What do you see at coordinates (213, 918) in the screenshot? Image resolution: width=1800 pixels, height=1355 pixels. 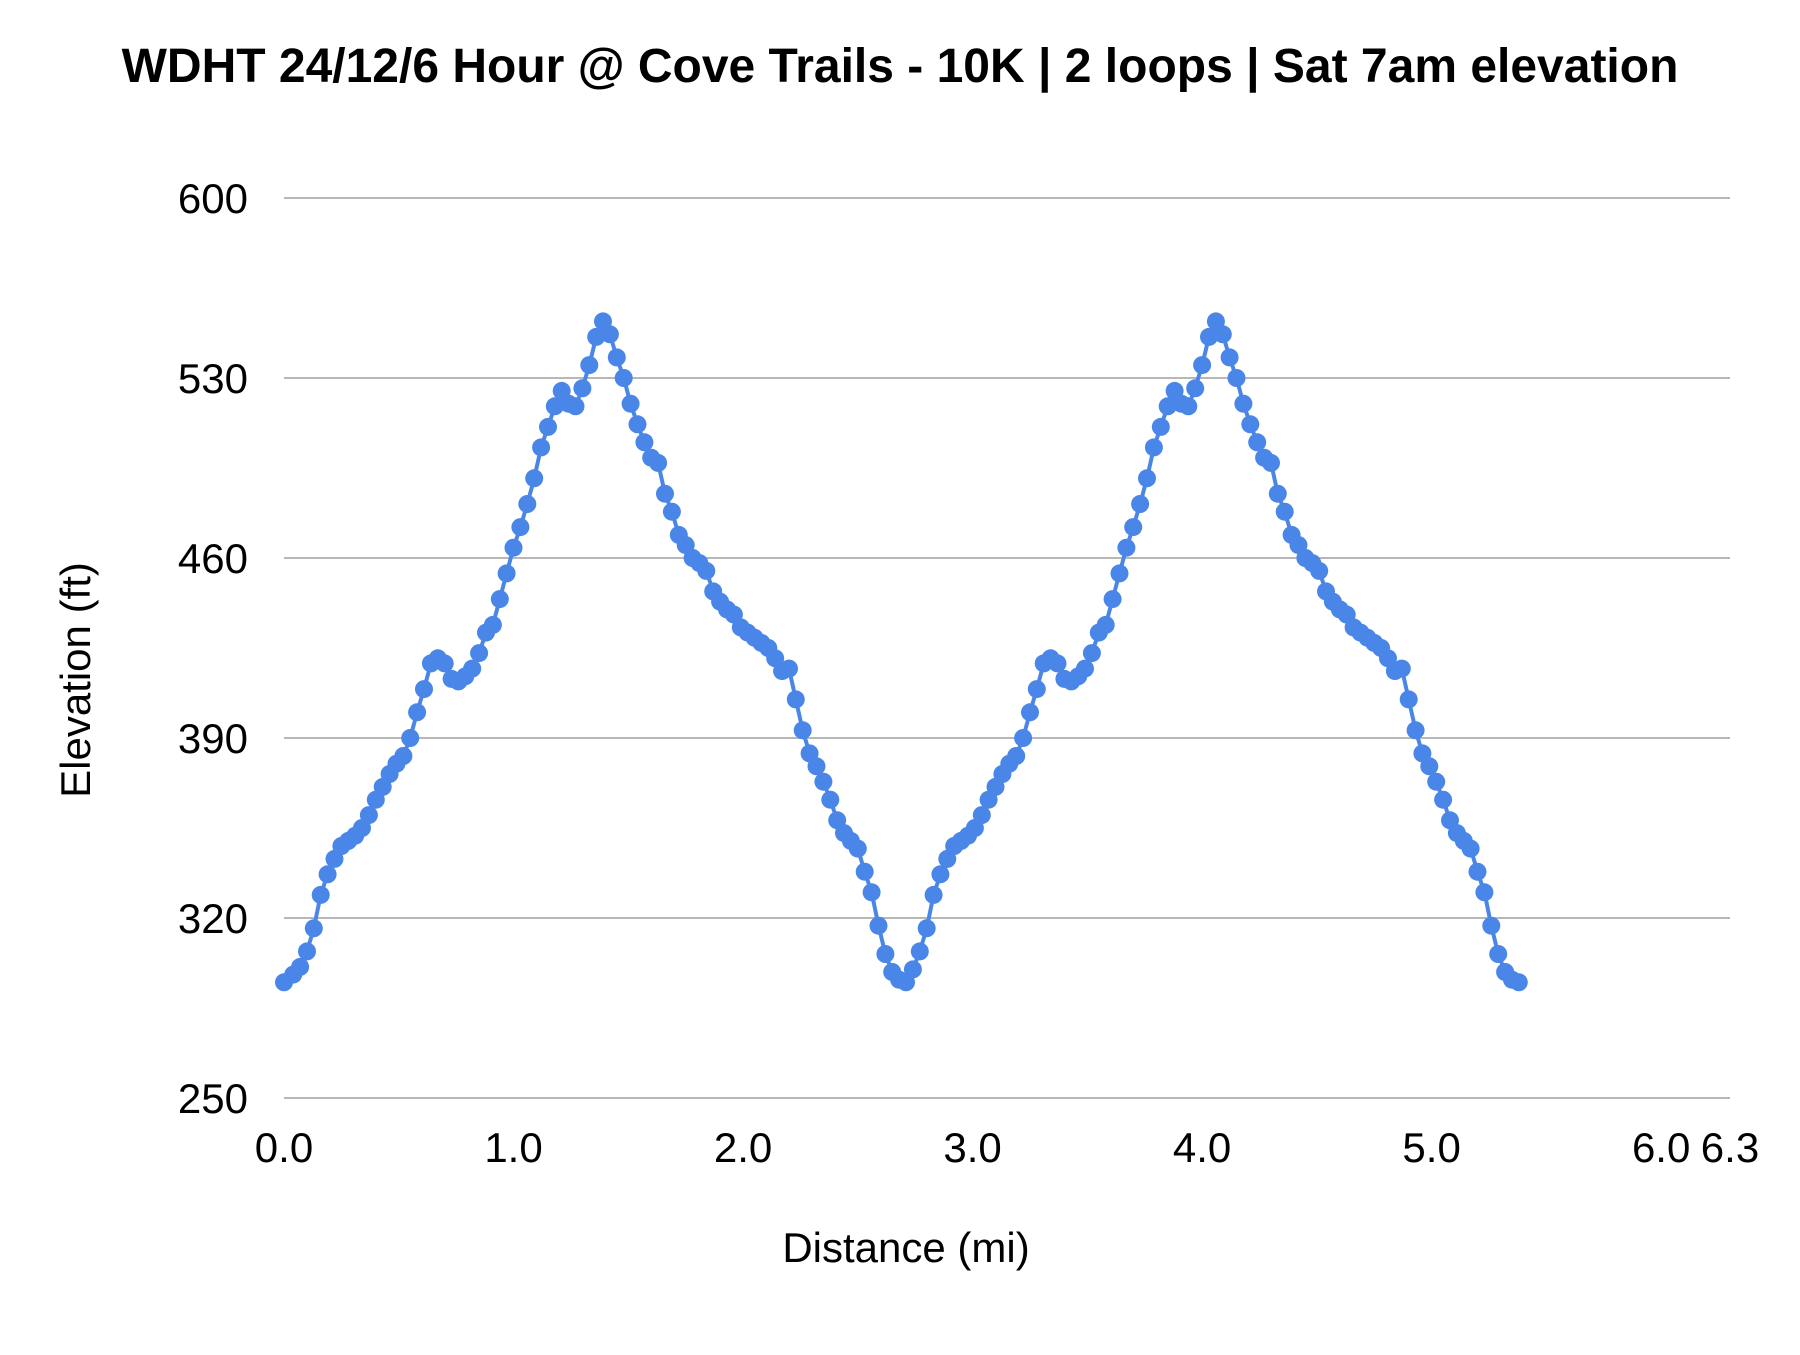 I see `y-tick-label: 320` at bounding box center [213, 918].